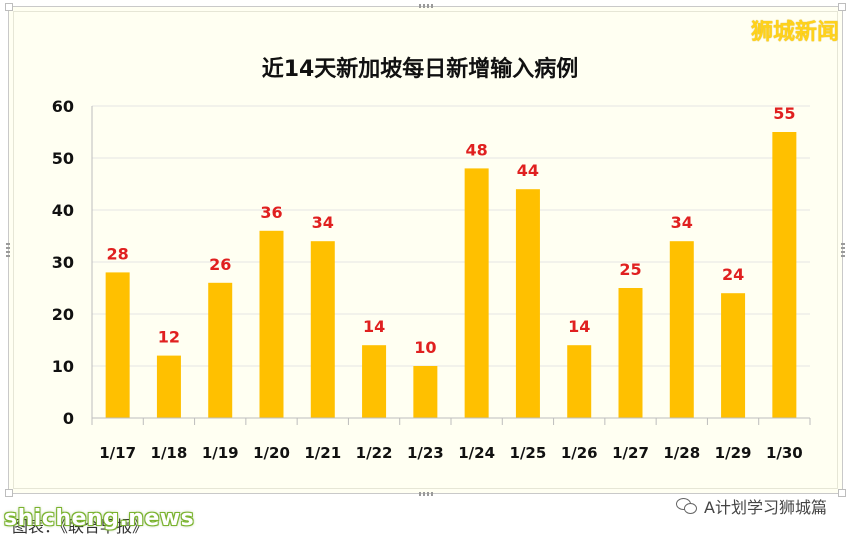 The height and width of the screenshot is (541, 853). What do you see at coordinates (8, 250) in the screenshot?
I see `resize-handle-left` at bounding box center [8, 250].